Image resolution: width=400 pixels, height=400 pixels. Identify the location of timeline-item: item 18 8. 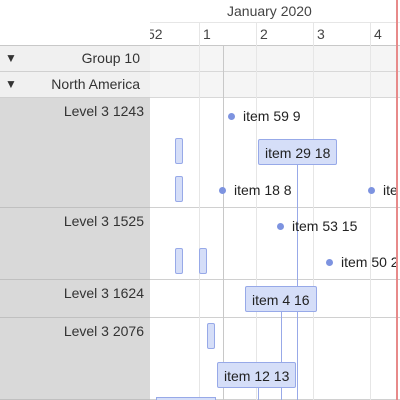
(255, 190).